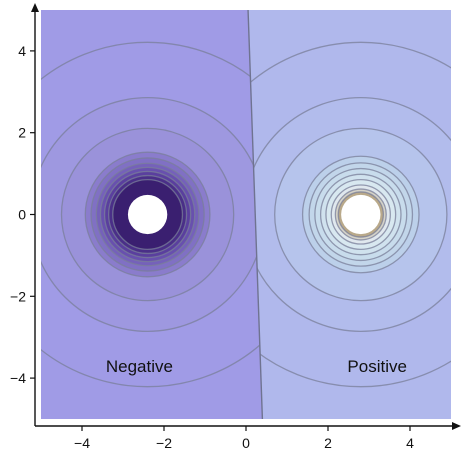  Describe the element at coordinates (456, 426) in the screenshot. I see `x-axis-arrow` at that location.